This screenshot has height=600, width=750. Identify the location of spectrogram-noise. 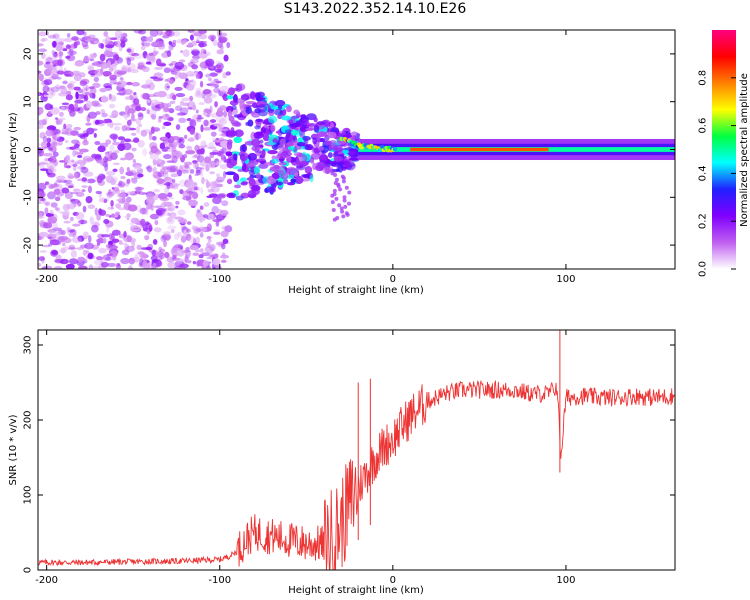
(135, 149).